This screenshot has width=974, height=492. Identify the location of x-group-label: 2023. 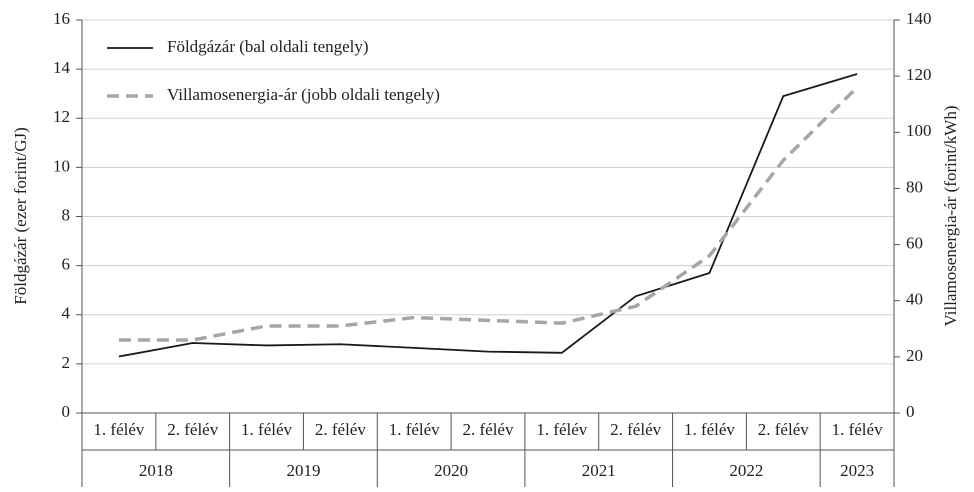
(857, 470).